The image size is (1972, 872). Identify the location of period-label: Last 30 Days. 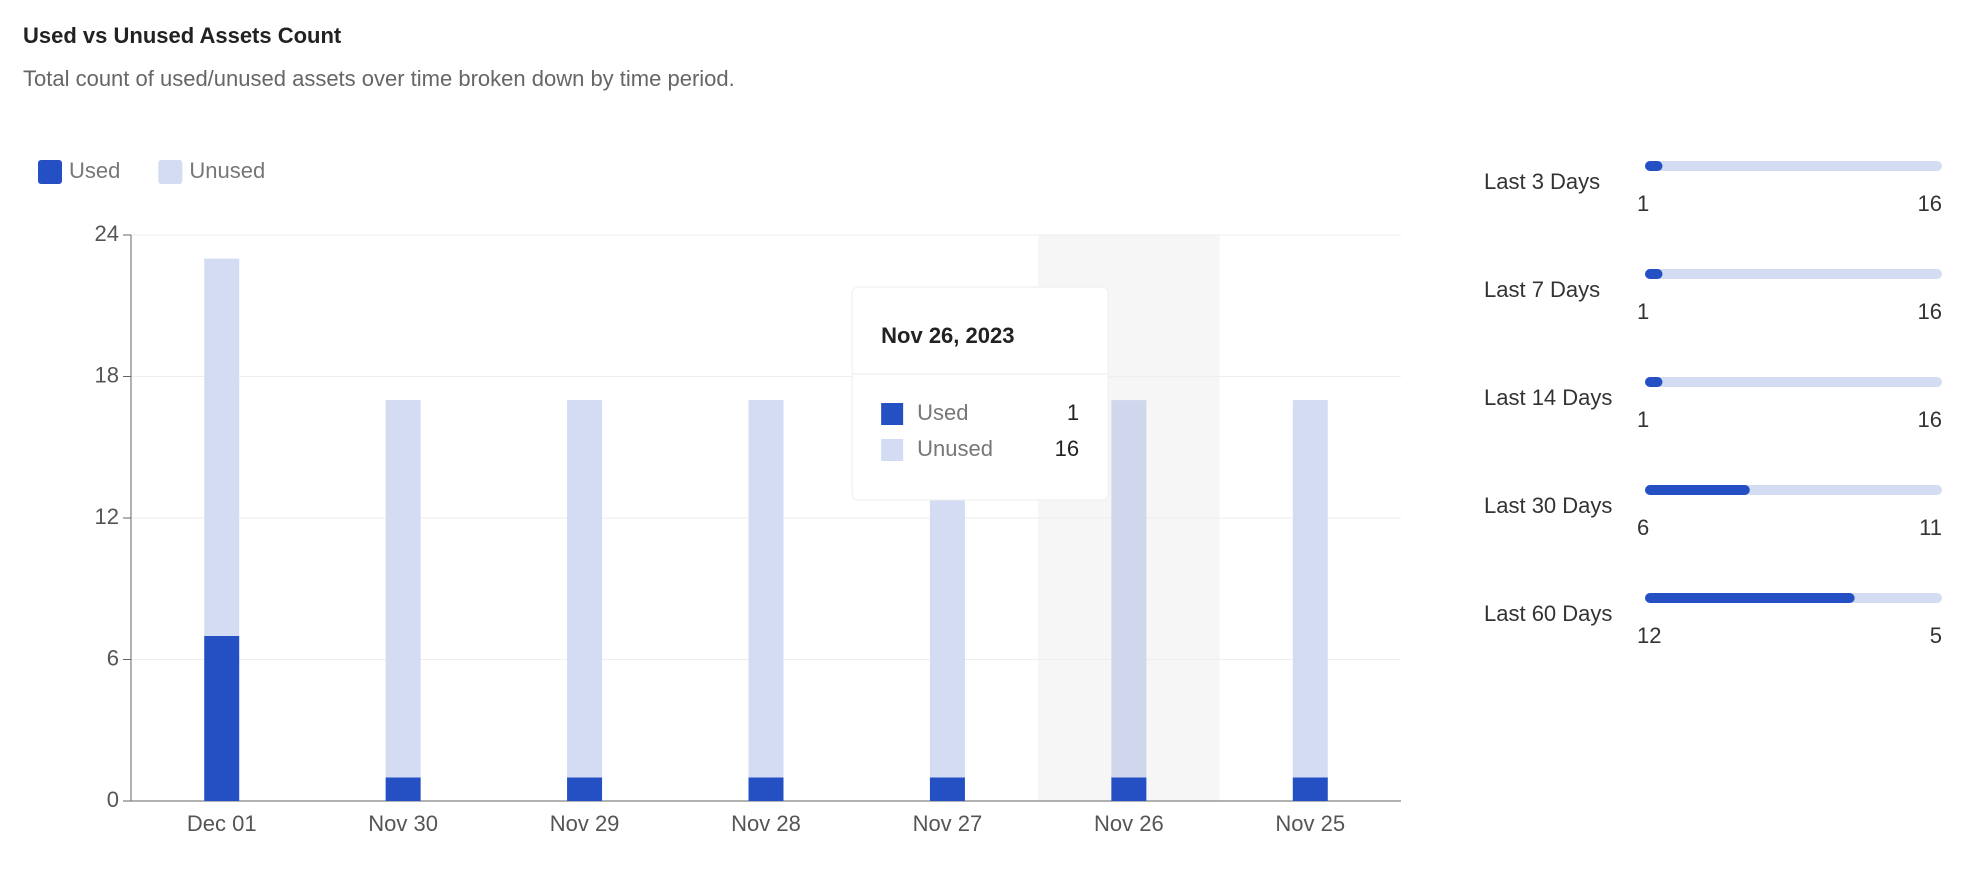
(1548, 505).